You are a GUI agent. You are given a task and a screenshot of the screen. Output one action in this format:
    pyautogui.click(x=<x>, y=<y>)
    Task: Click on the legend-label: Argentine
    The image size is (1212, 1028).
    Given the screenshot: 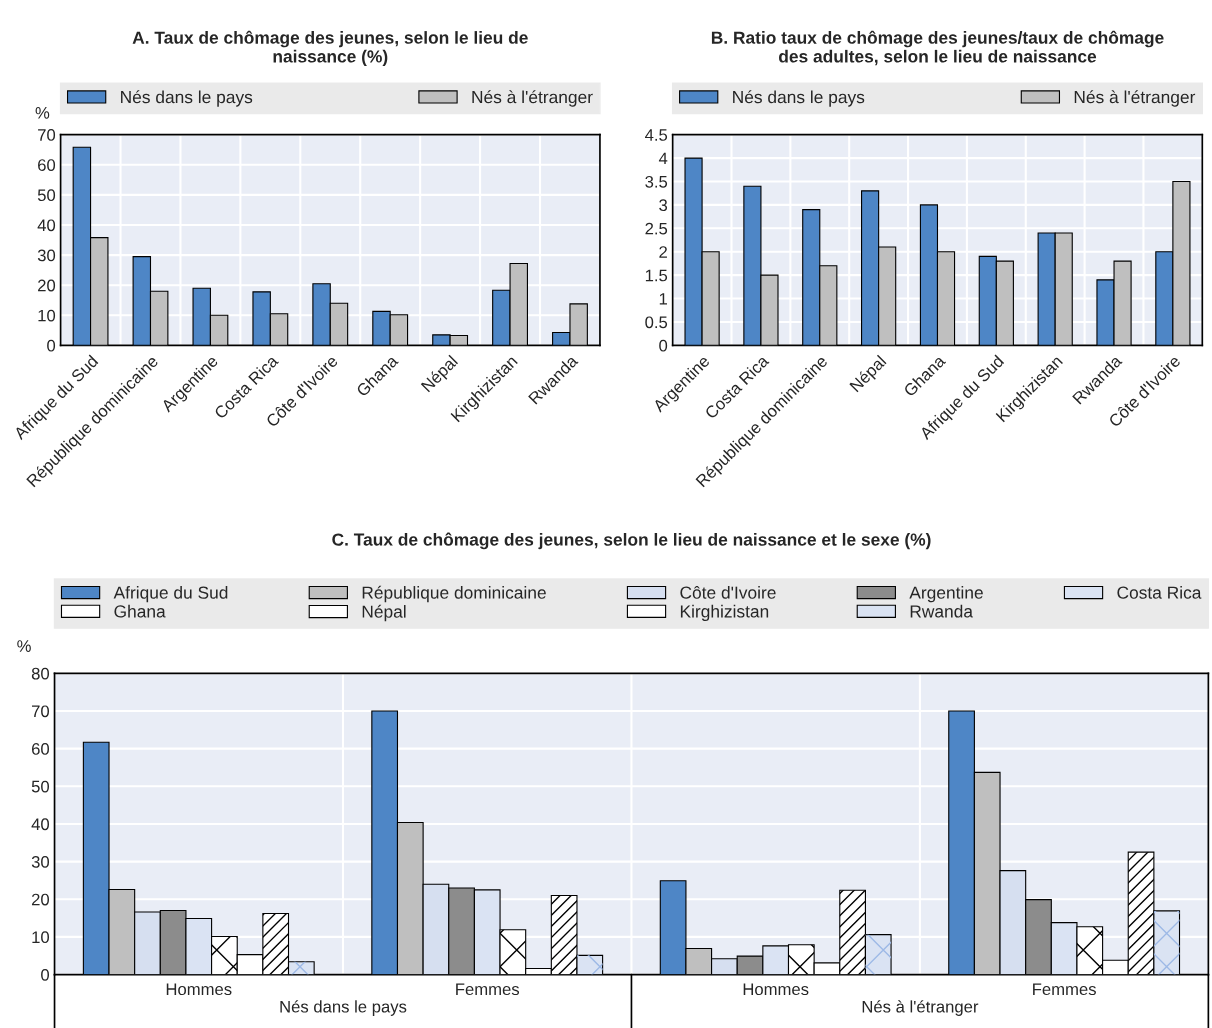 What is the action you would take?
    pyautogui.click(x=946, y=594)
    